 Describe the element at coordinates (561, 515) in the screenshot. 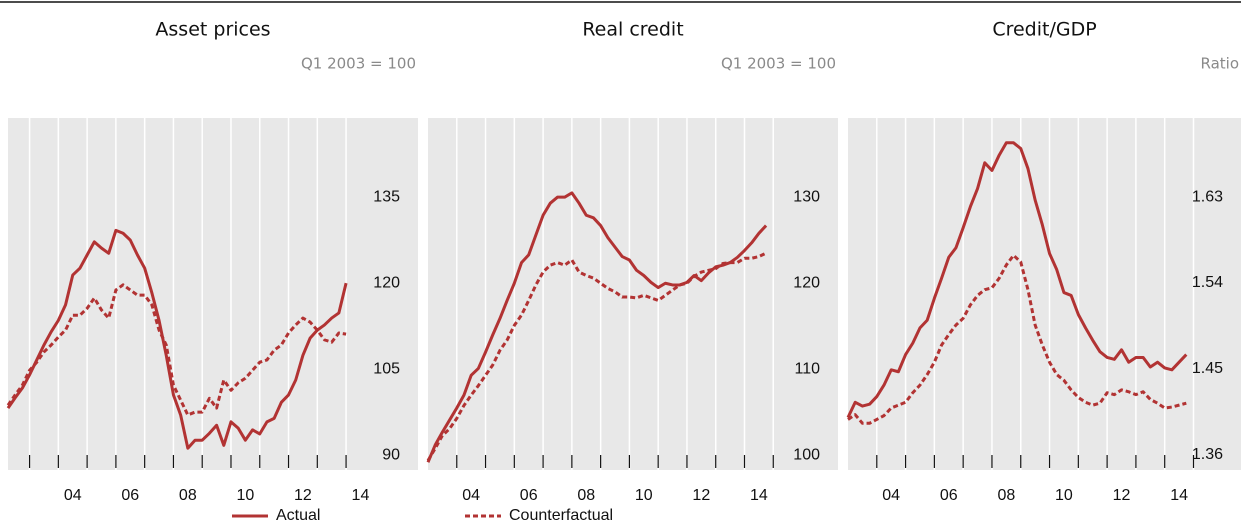

I see `legend-label: Counterfactual` at that location.